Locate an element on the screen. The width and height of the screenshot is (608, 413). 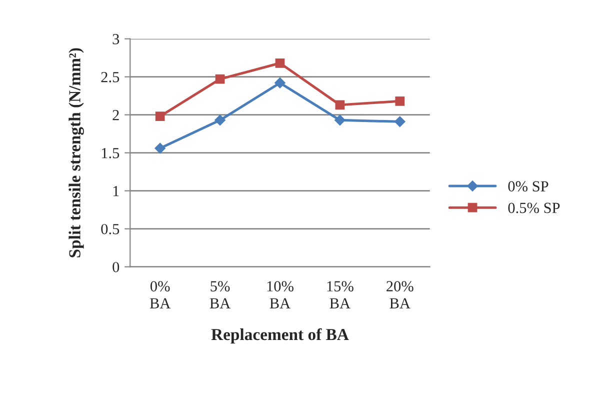
x-tick-label: 5% BA is located at coordinates (220, 294).